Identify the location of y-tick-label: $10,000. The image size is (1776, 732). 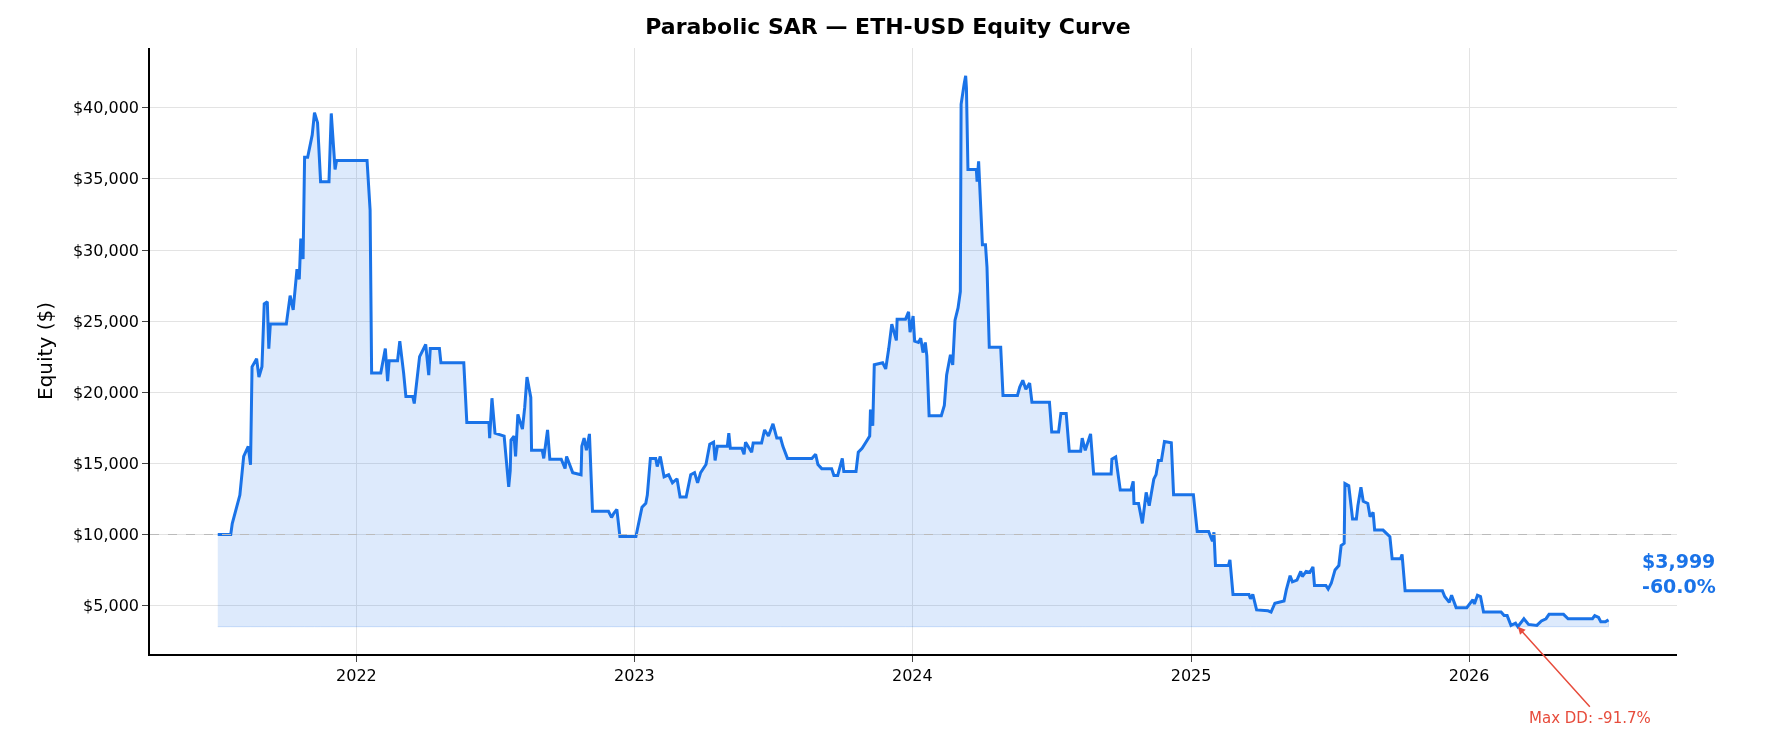
(106, 535).